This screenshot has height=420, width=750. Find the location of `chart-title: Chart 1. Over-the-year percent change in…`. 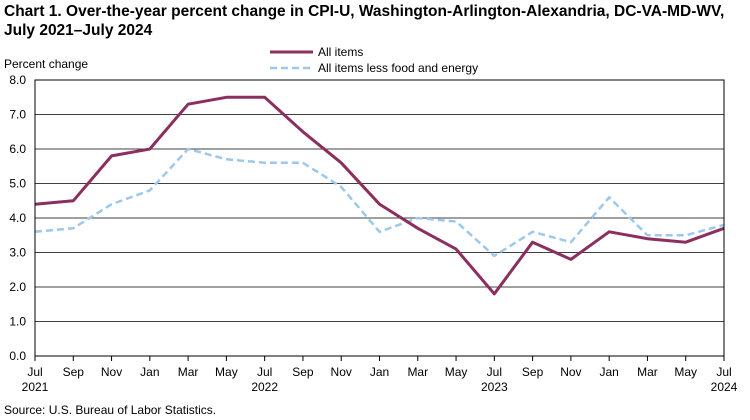

chart-title: Chart 1. Over-the-year percent change in… is located at coordinates (364, 21).